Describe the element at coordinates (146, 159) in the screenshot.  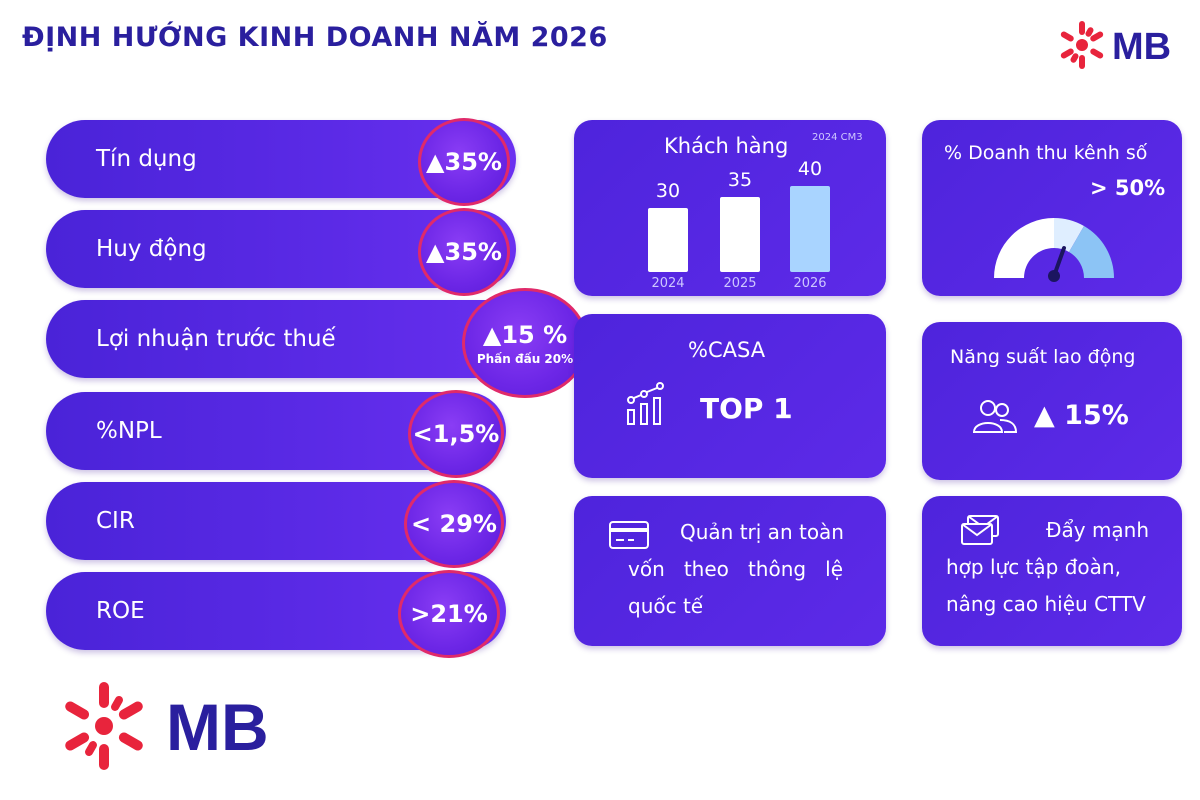
I see `target-label: Tín dụng` at that location.